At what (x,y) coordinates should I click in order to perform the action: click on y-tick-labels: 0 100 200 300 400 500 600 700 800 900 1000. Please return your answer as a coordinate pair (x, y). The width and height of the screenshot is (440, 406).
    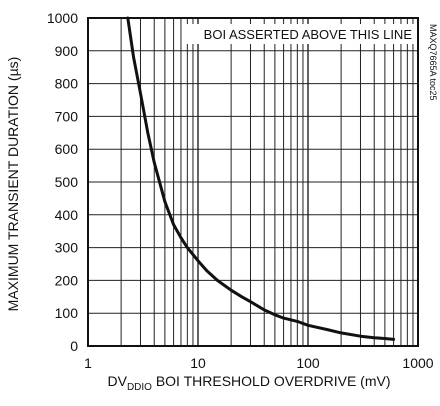
    Looking at the image, I should click on (62, 182).